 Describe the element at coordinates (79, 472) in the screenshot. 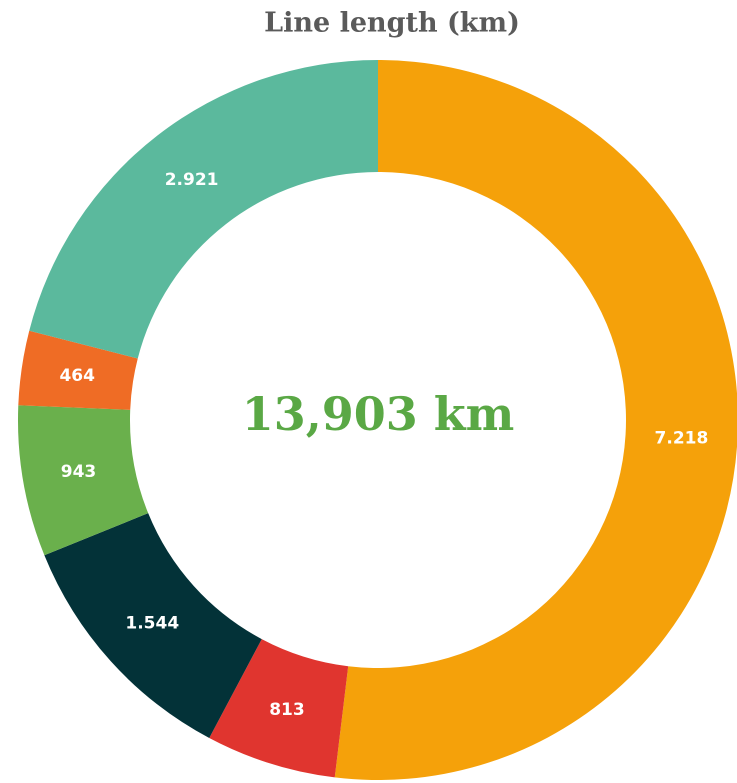

I see `data-label: 943` at that location.